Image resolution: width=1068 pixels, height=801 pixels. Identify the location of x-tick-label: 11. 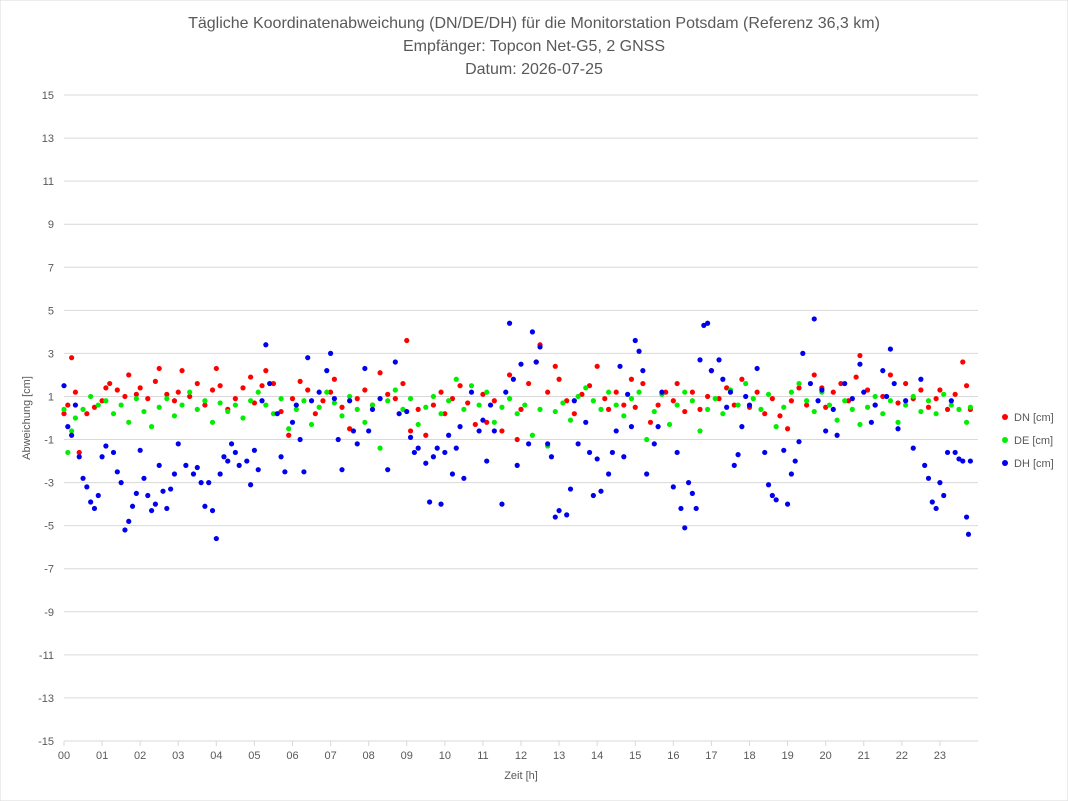
(482, 756).